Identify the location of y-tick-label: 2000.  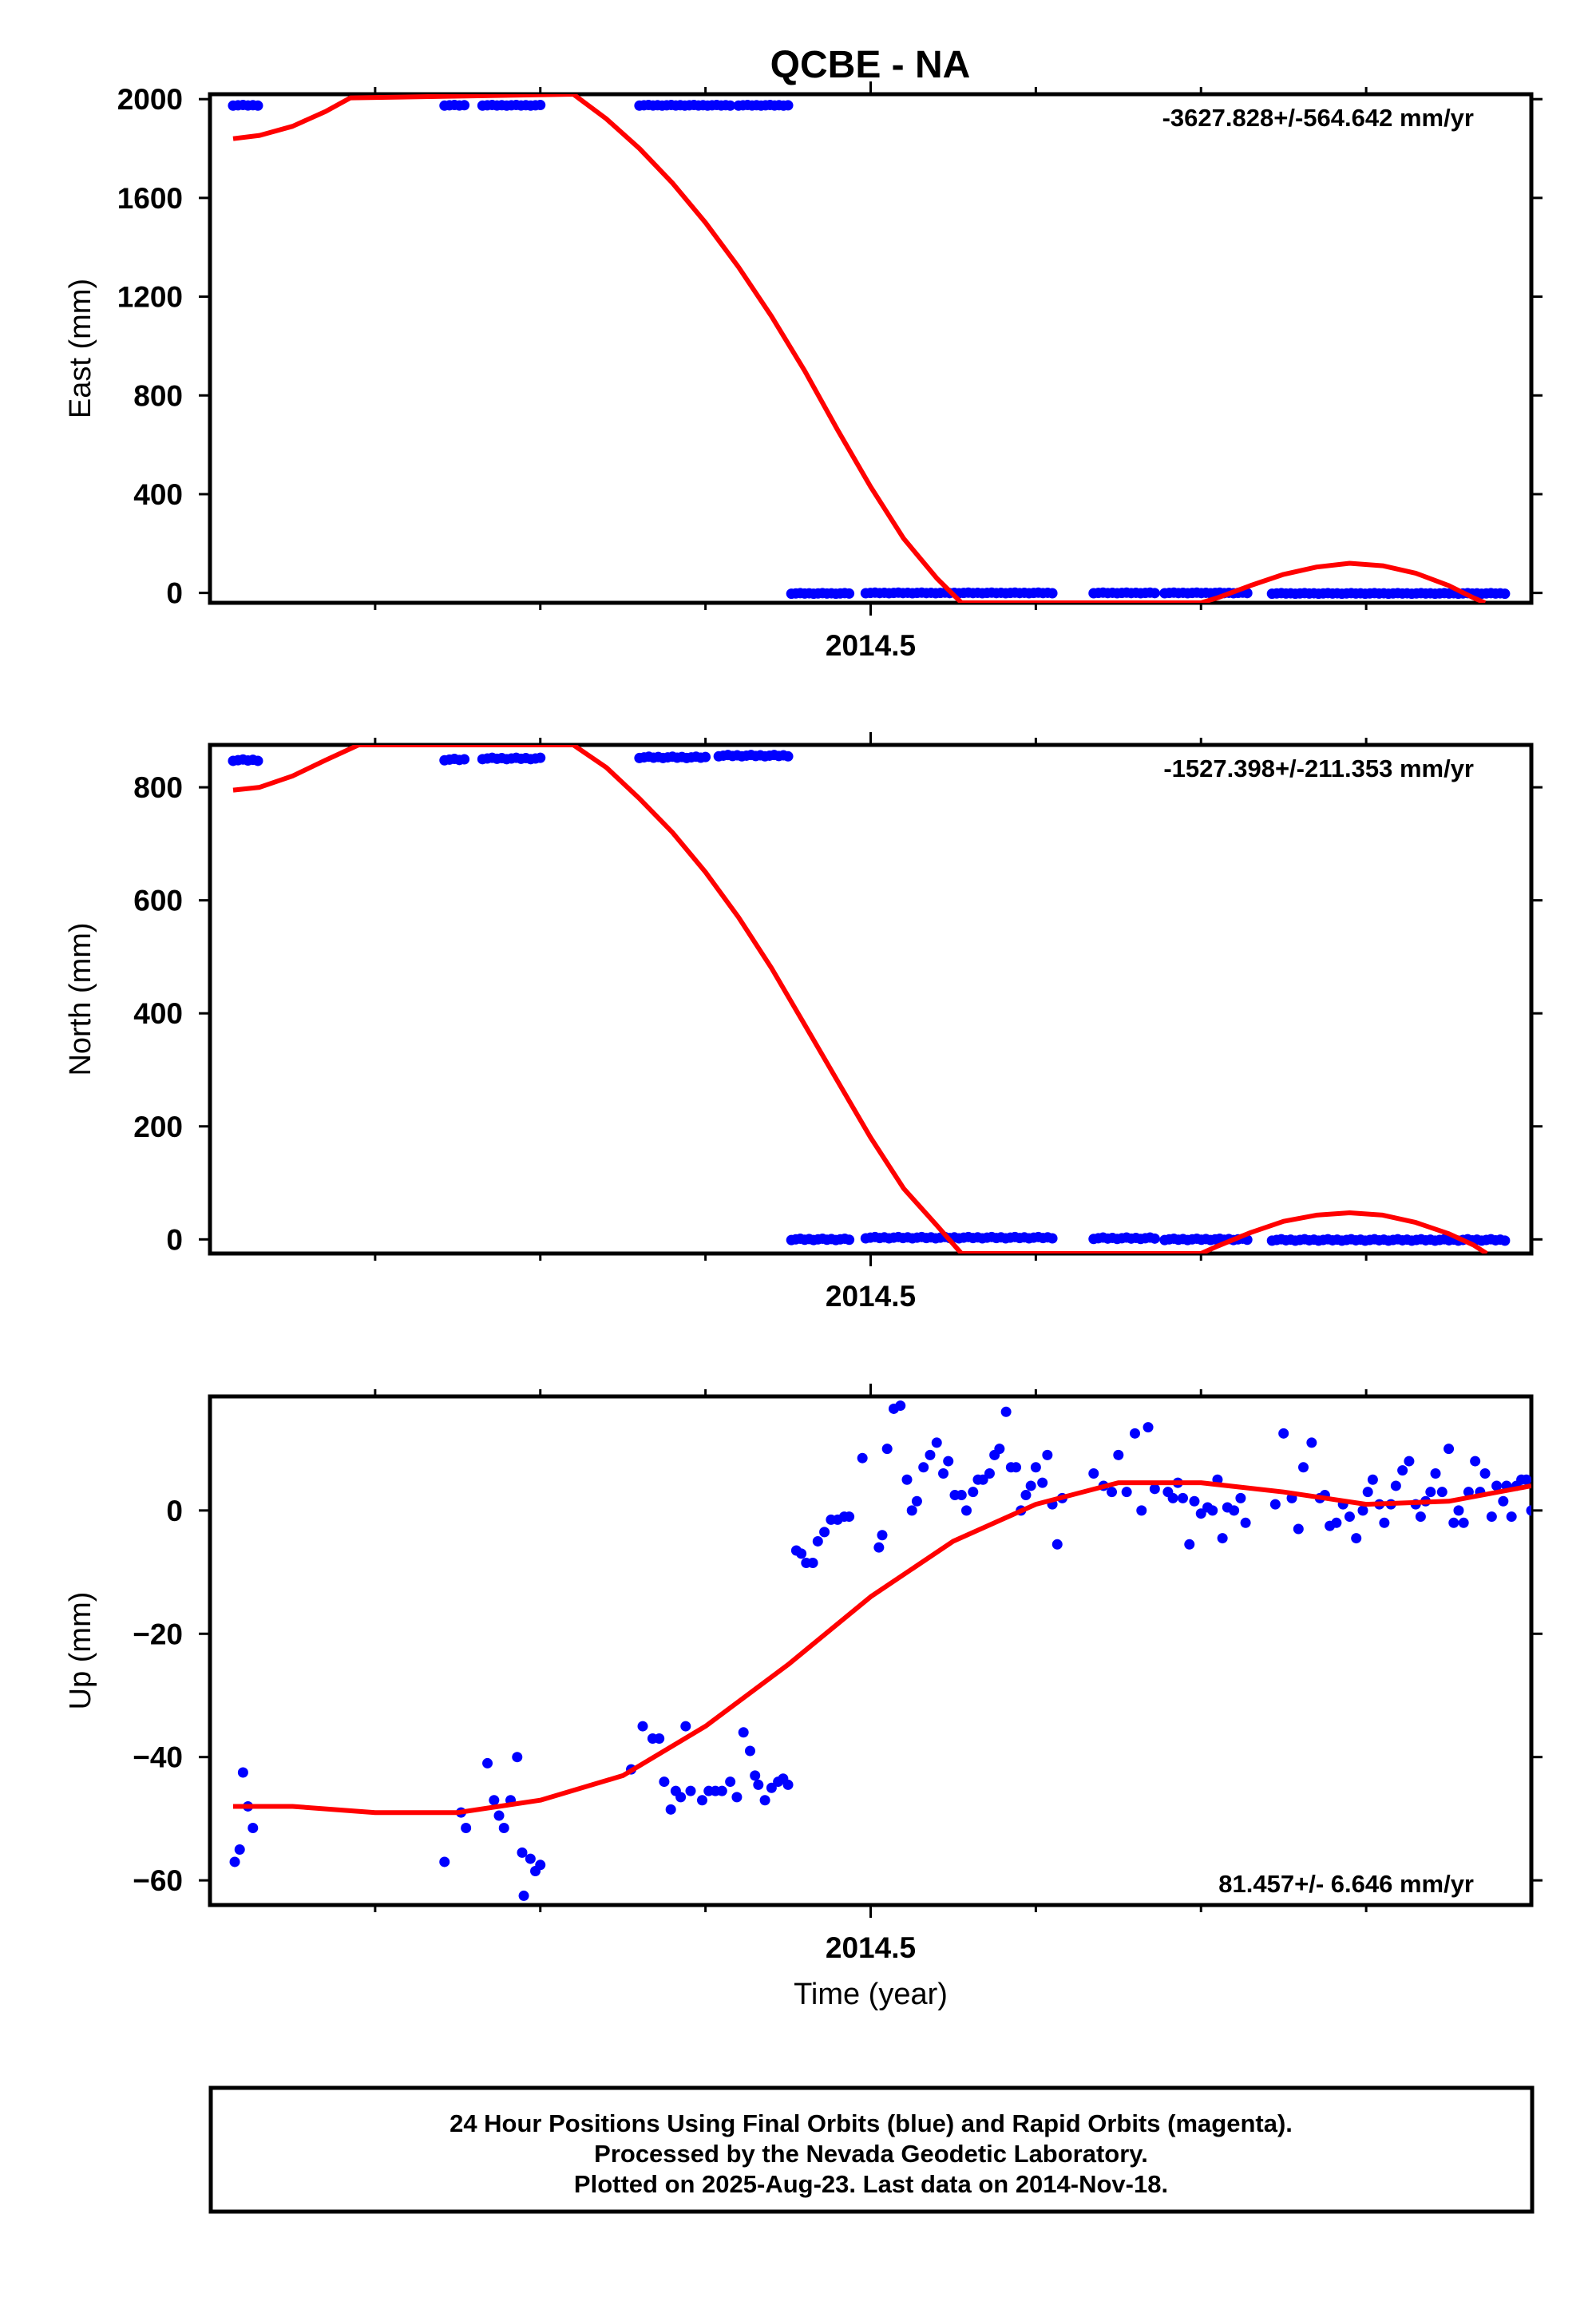
(150, 99).